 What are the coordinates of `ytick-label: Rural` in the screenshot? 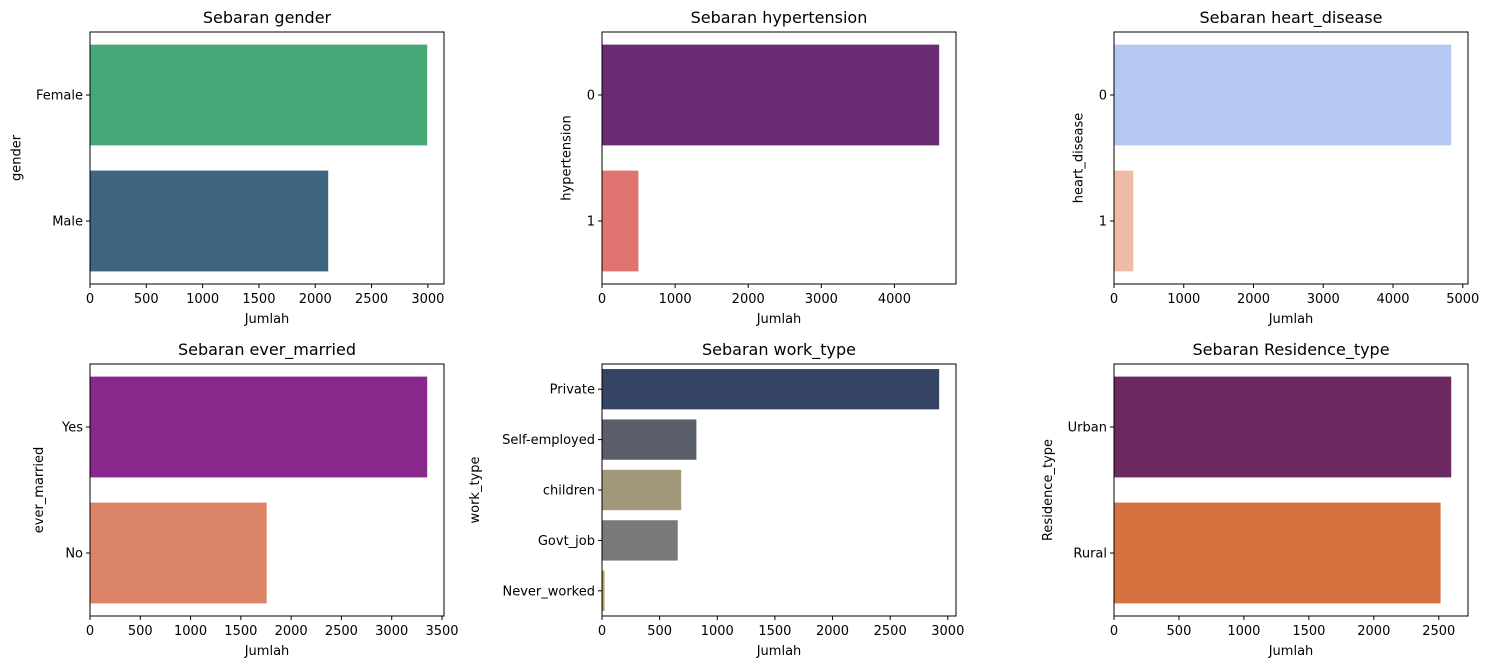 It's located at (1090, 554).